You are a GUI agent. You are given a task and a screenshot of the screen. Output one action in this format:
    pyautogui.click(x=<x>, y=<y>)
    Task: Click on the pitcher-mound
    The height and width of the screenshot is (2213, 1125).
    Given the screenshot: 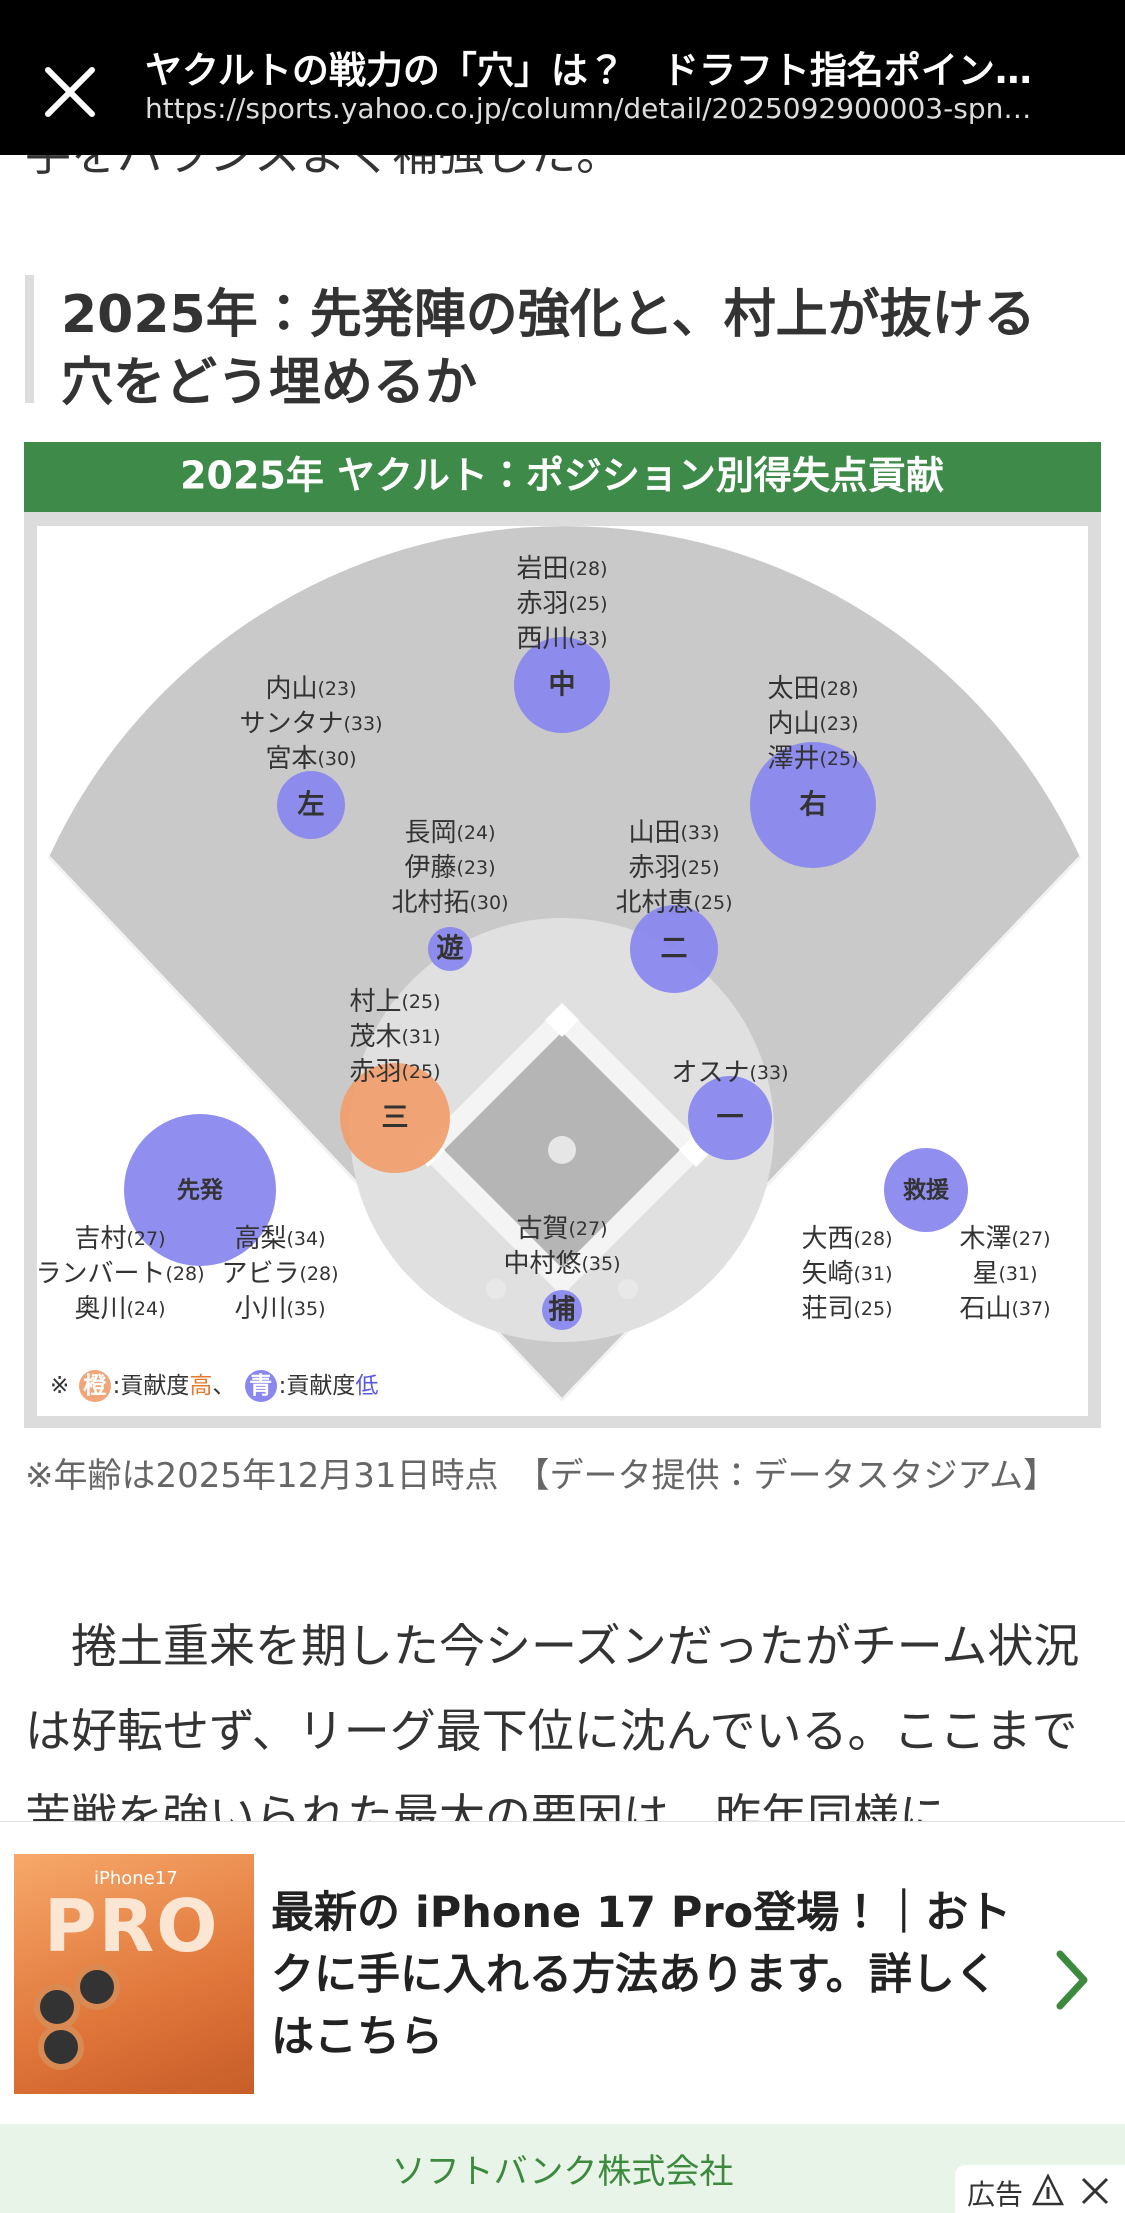 What is the action you would take?
    pyautogui.click(x=562, y=1150)
    